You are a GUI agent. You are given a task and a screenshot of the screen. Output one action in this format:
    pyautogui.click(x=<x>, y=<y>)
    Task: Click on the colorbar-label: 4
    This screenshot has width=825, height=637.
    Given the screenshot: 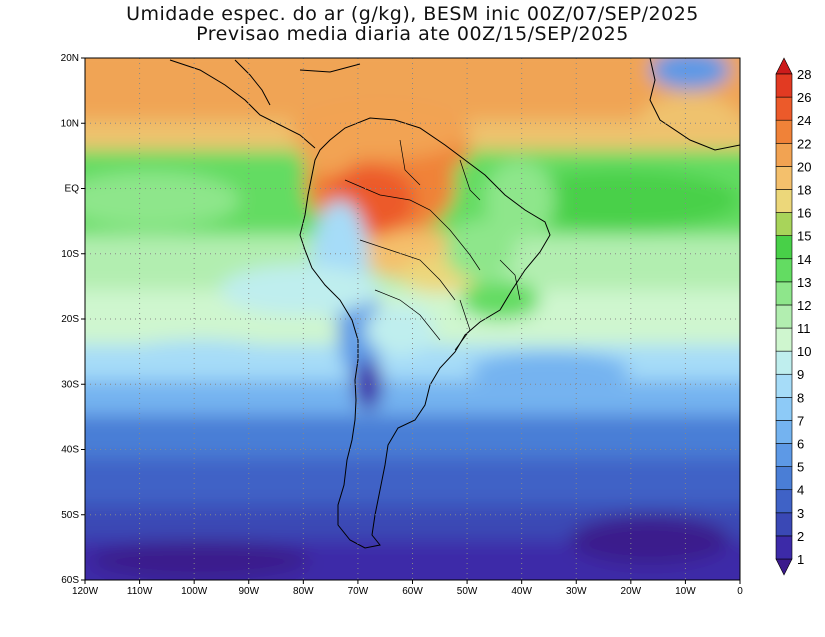 What is the action you would take?
    pyautogui.click(x=800, y=490)
    